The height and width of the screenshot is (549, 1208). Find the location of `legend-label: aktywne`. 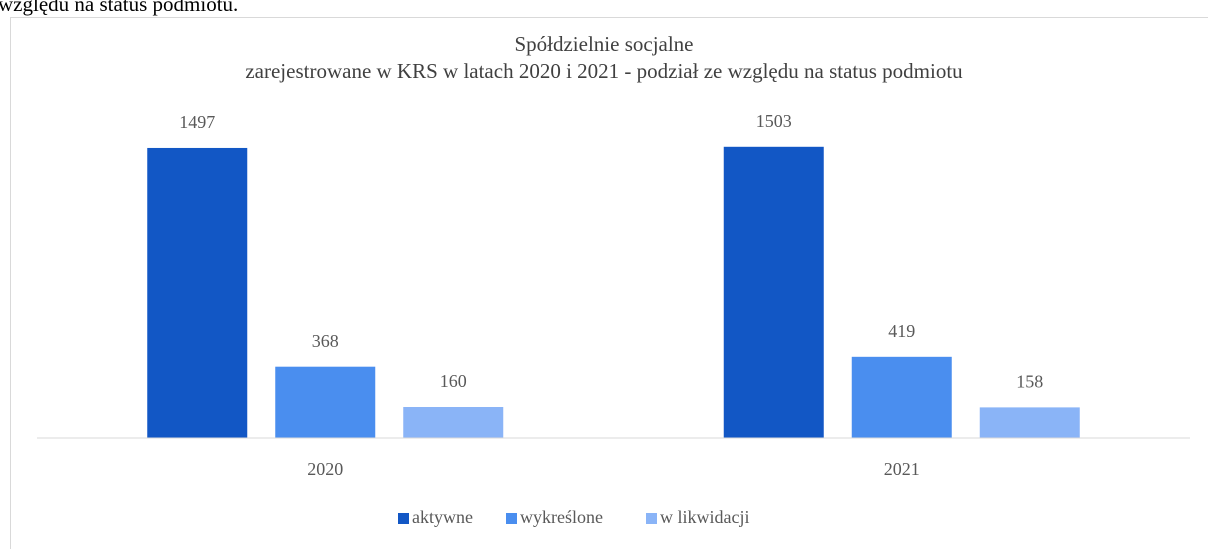

legend-label: aktywne is located at coordinates (442, 517).